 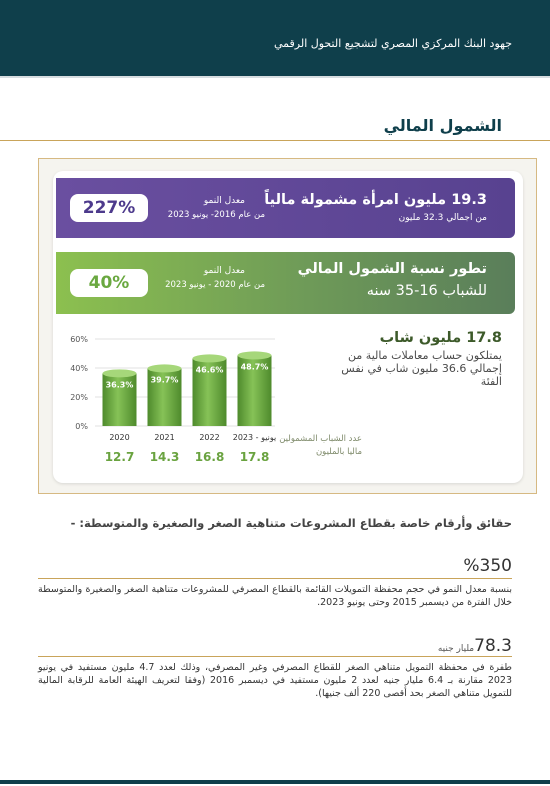 I want to click on fact-2-unit: مليار جنيه, so click(x=456, y=649).